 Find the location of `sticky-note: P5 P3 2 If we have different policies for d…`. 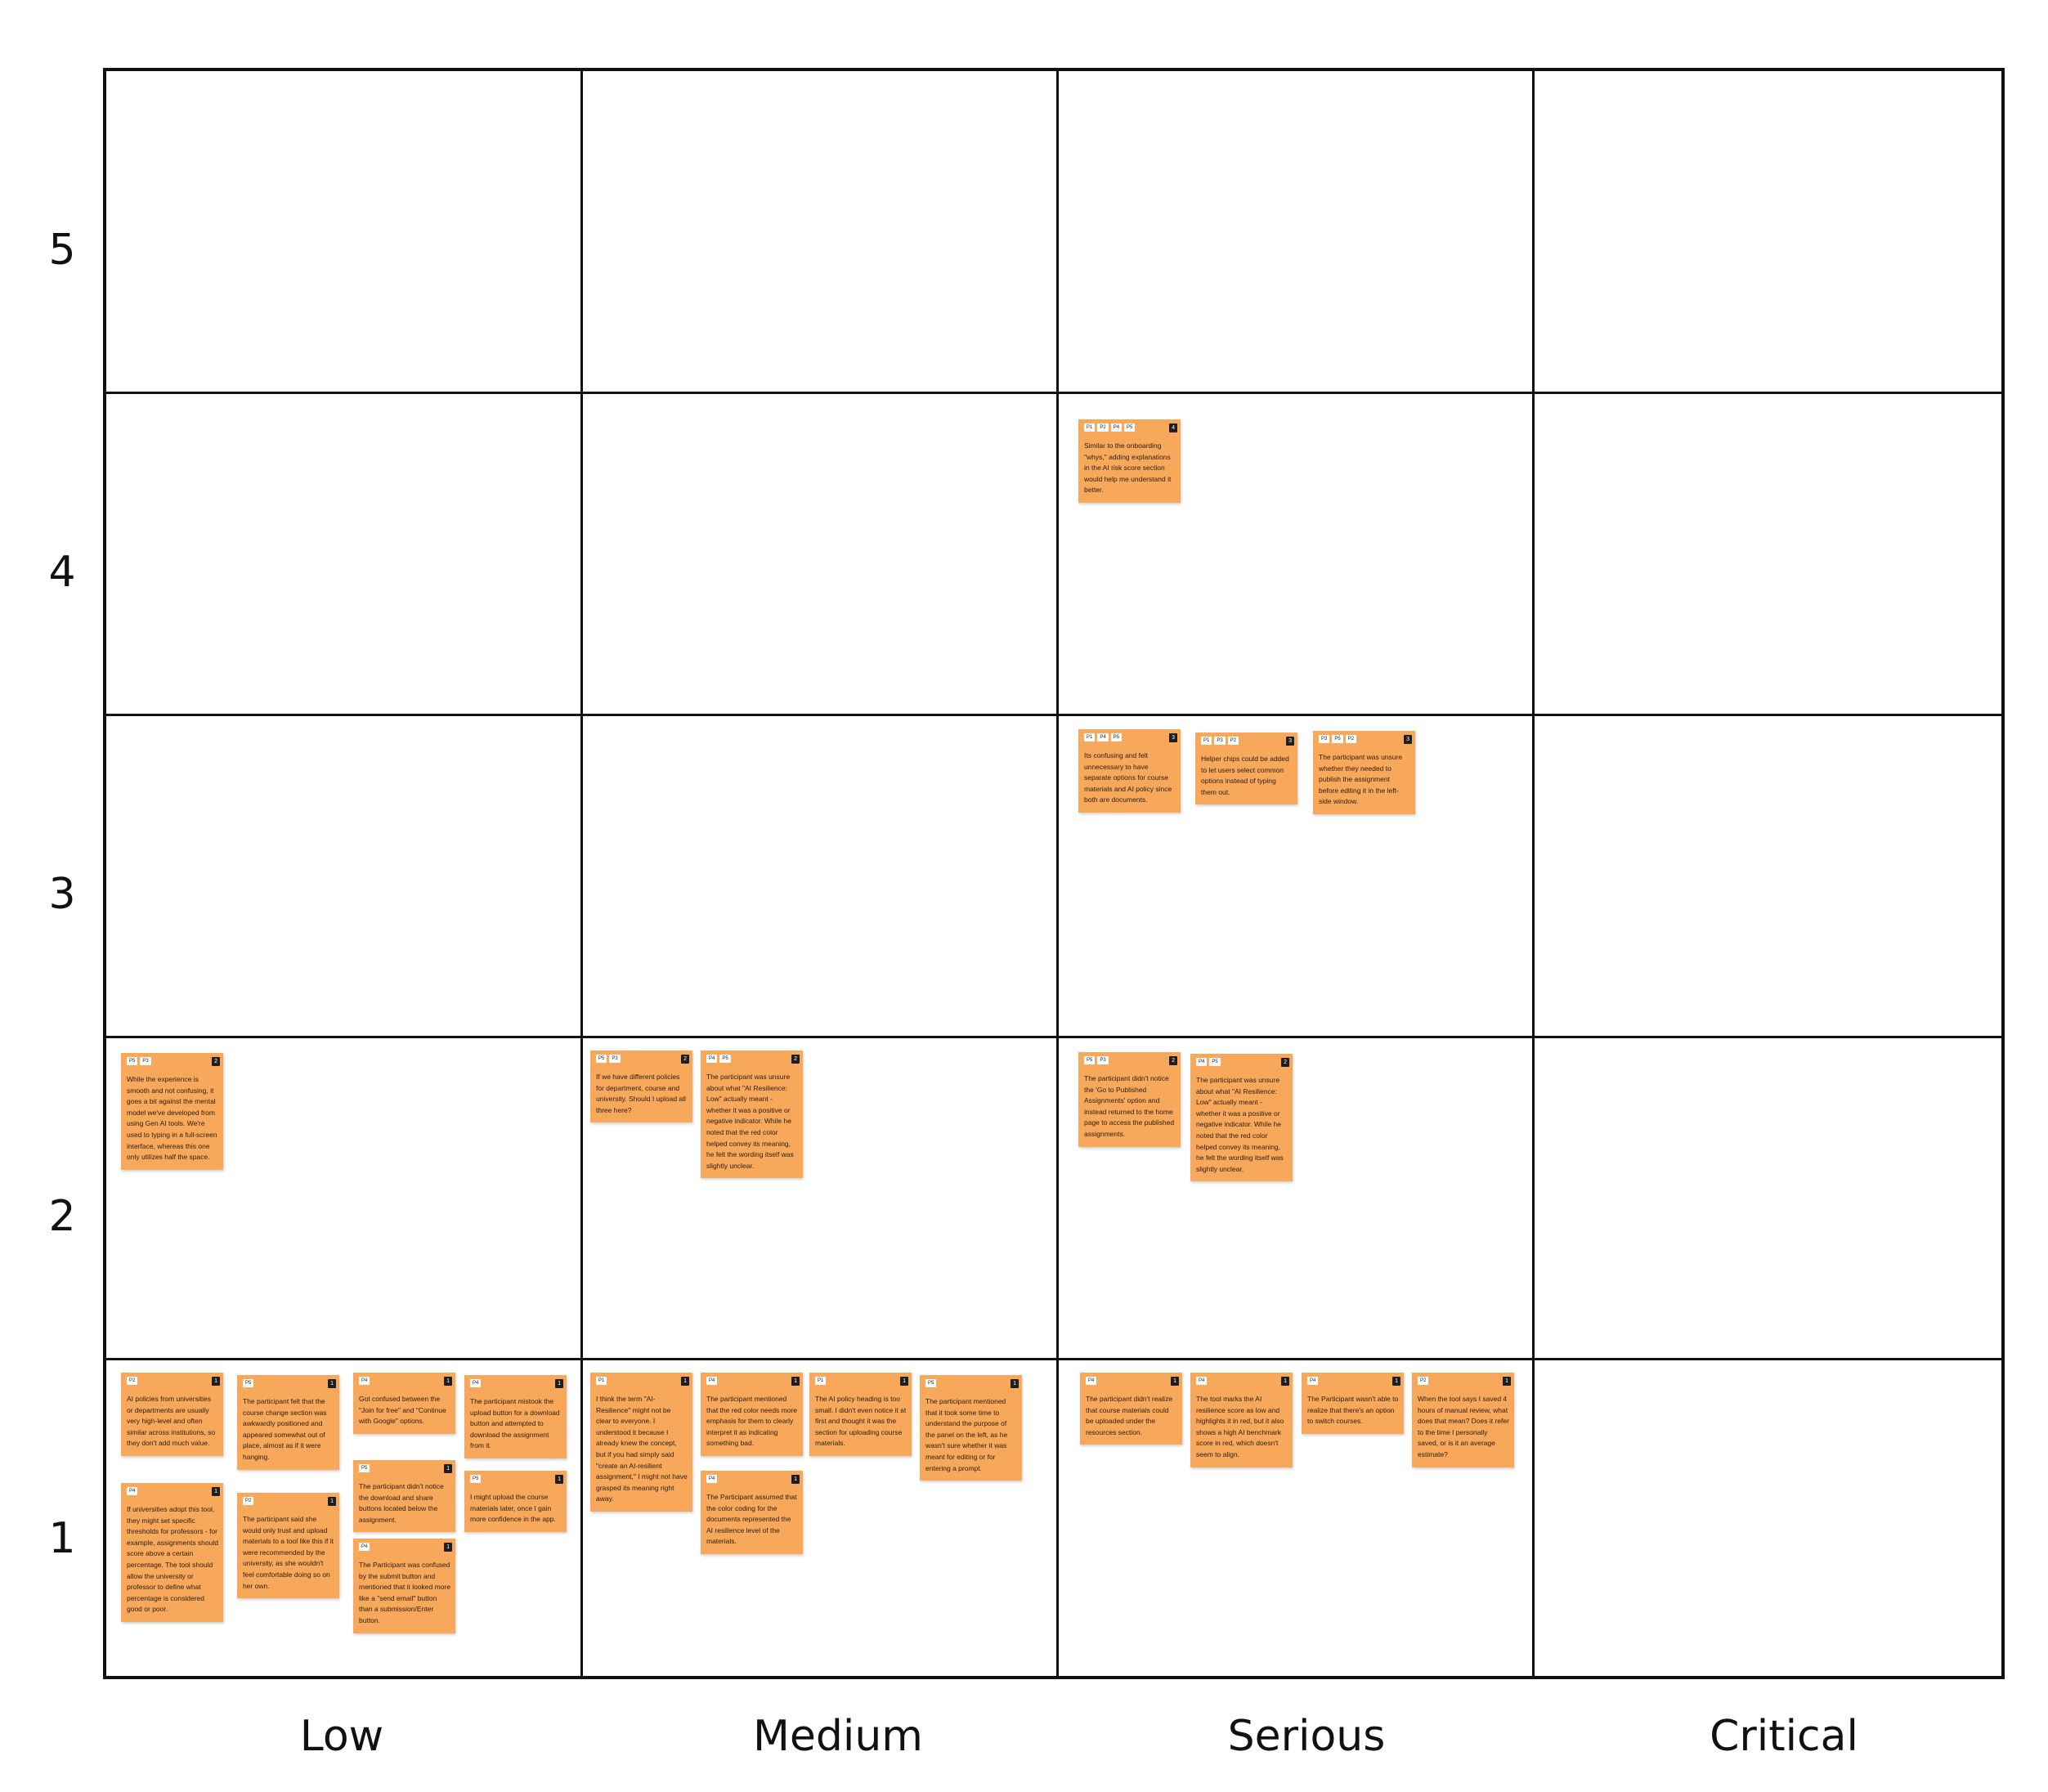

sticky-note: P5 P3 2 If we have different policies for d… is located at coordinates (641, 1087).